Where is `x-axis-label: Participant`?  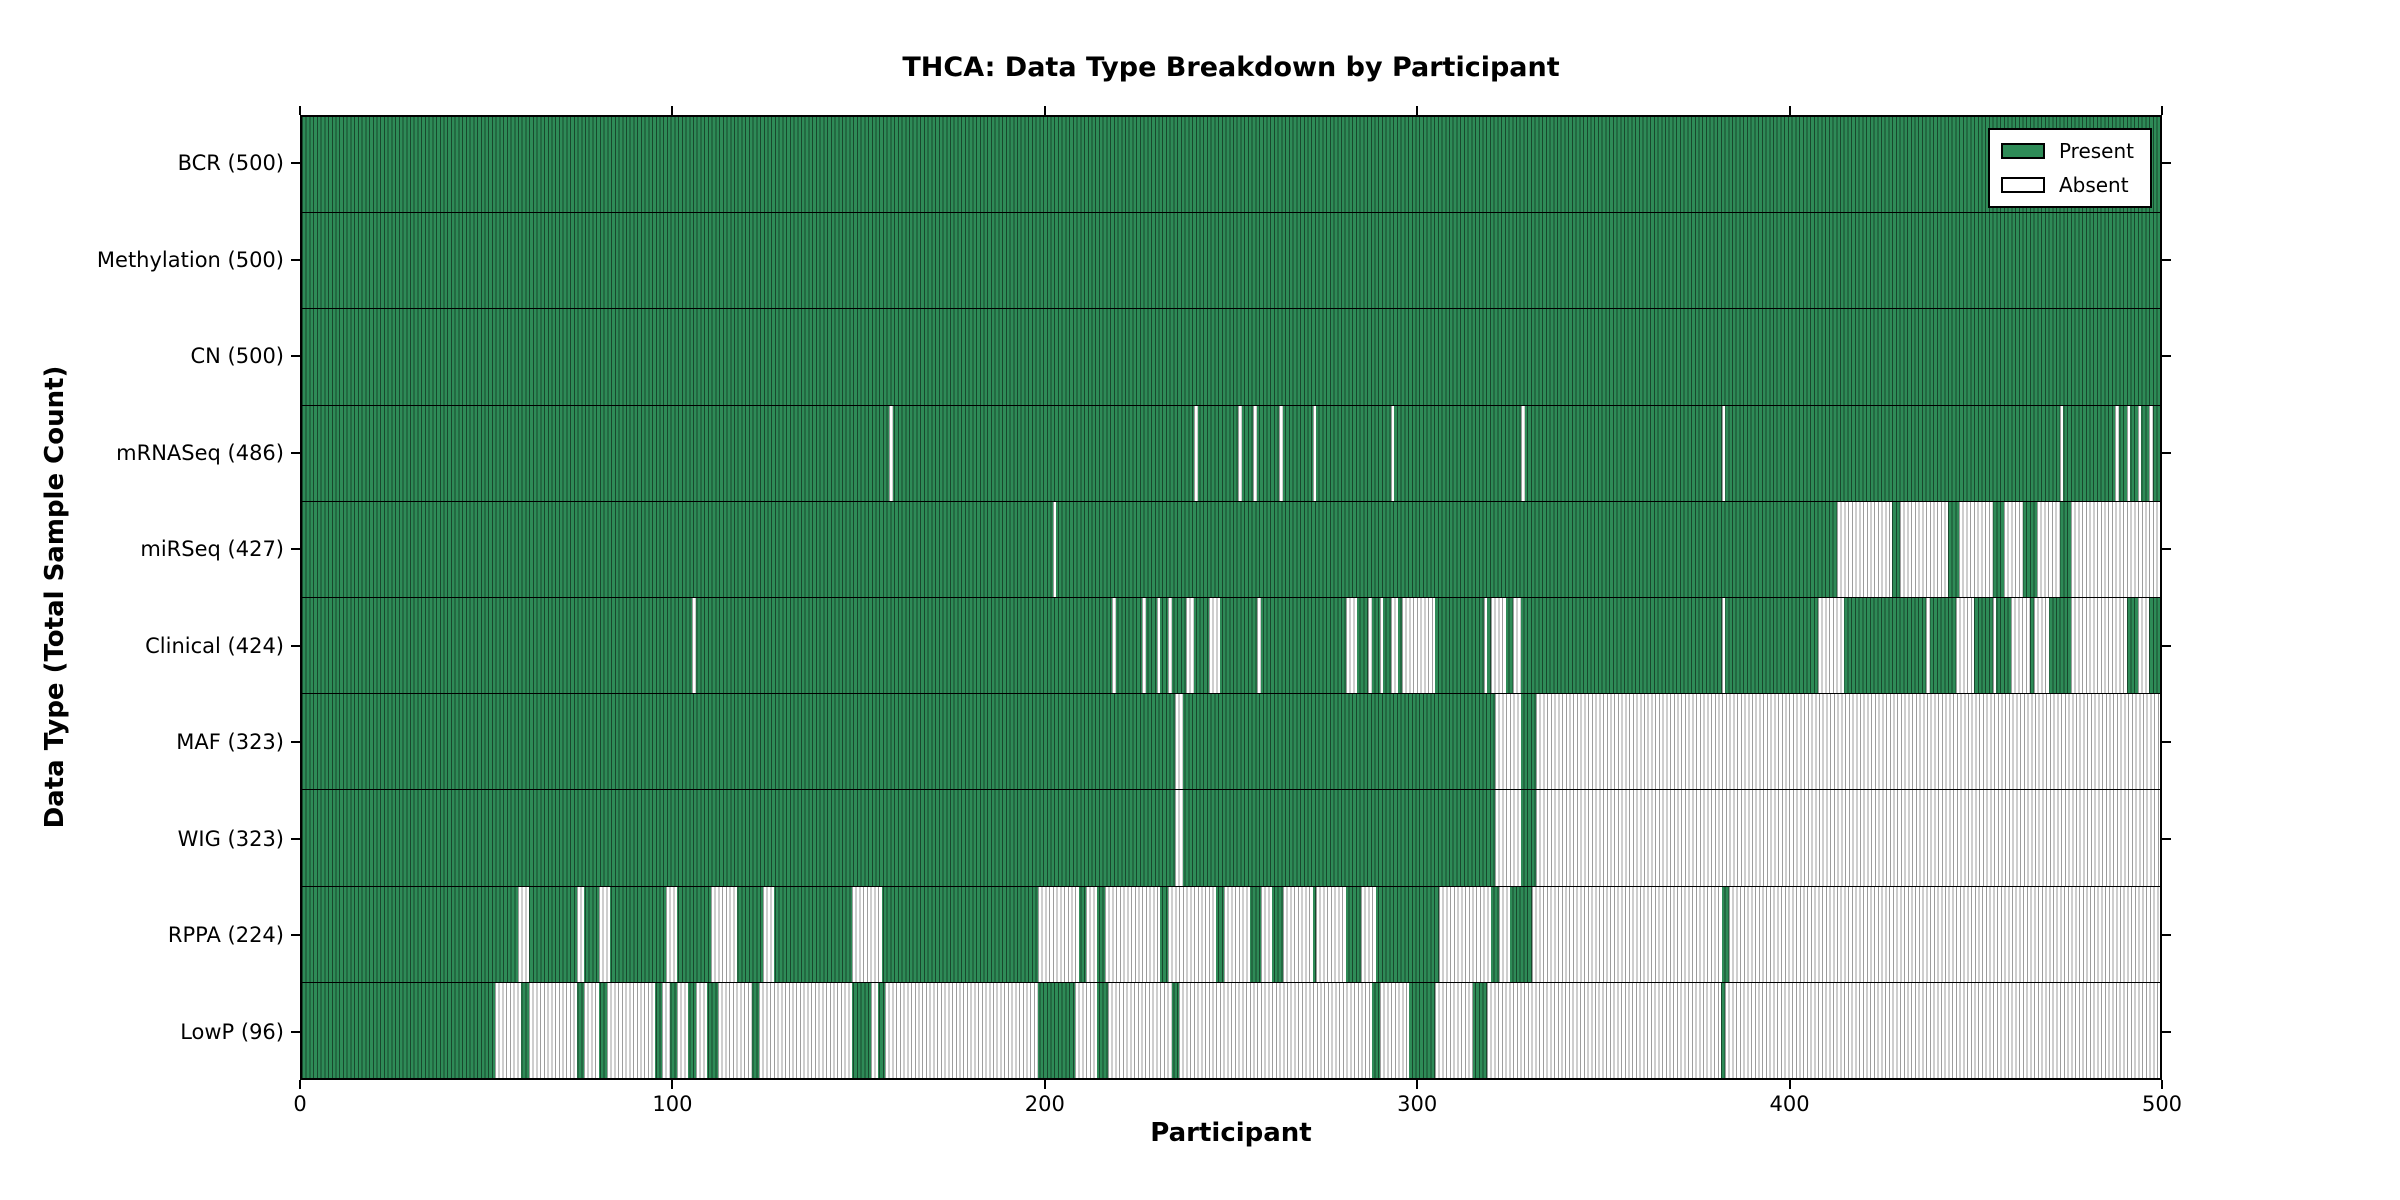
x-axis-label: Participant is located at coordinates (1231, 1133).